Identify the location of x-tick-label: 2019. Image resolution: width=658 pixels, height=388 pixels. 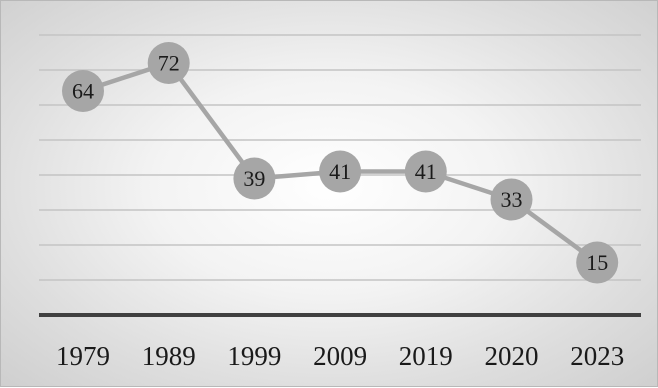
(426, 356).